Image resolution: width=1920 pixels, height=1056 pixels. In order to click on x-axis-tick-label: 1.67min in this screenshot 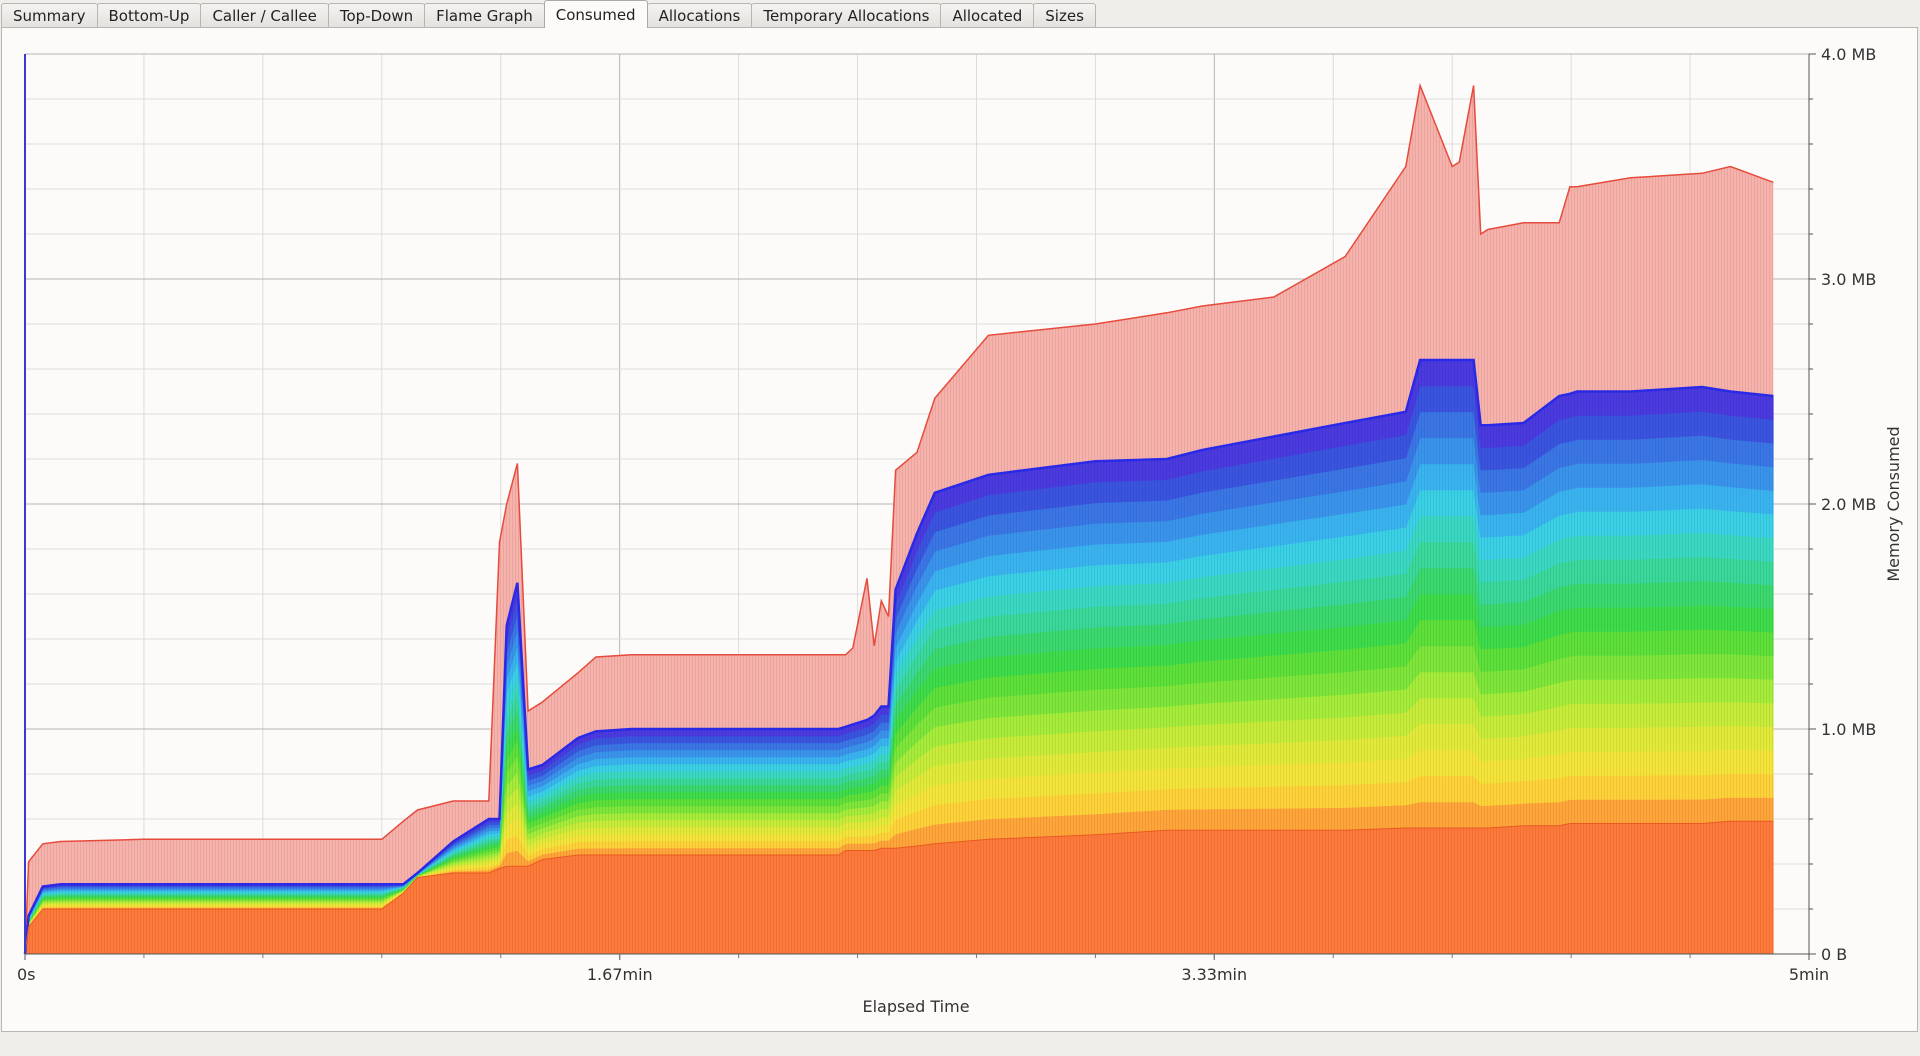, I will do `click(620, 974)`.